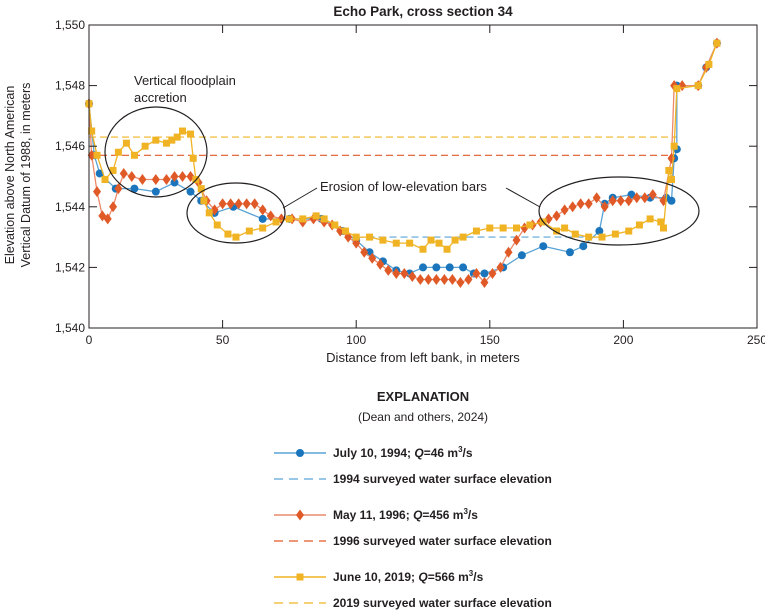 This screenshot has width=765, height=616. I want to click on legend-item: 1994 surveyed water surface elevation, so click(413, 479).